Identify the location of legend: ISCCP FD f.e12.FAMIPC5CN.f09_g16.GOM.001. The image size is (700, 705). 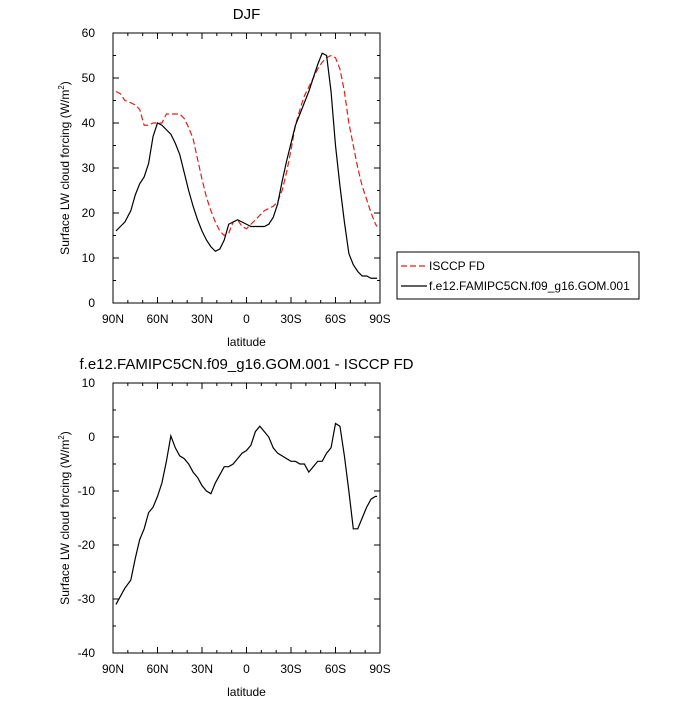
(518, 275).